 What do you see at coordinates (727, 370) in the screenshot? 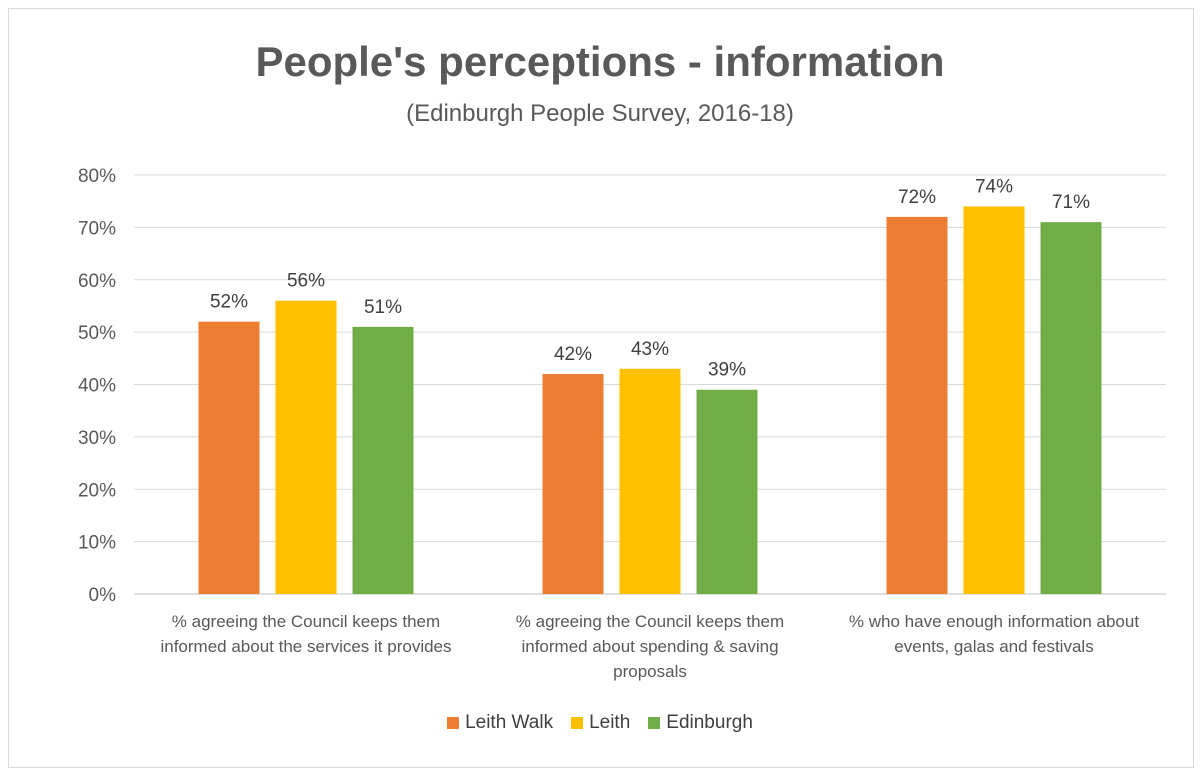
I see `data-label: 39%` at bounding box center [727, 370].